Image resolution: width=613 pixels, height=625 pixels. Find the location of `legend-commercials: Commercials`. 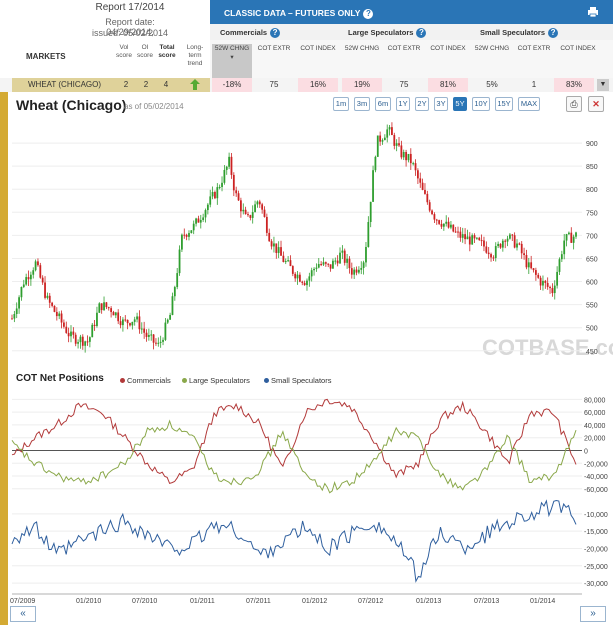

legend-commercials: Commercials is located at coordinates (145, 380).